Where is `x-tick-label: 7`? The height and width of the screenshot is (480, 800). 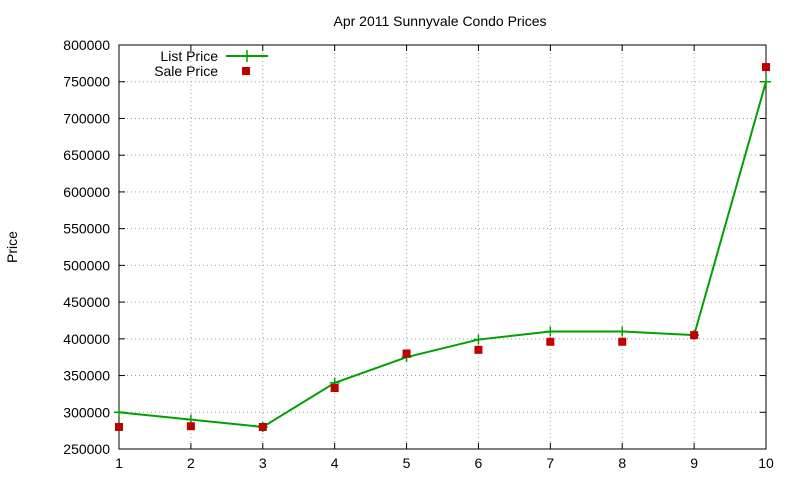 x-tick-label: 7 is located at coordinates (550, 463).